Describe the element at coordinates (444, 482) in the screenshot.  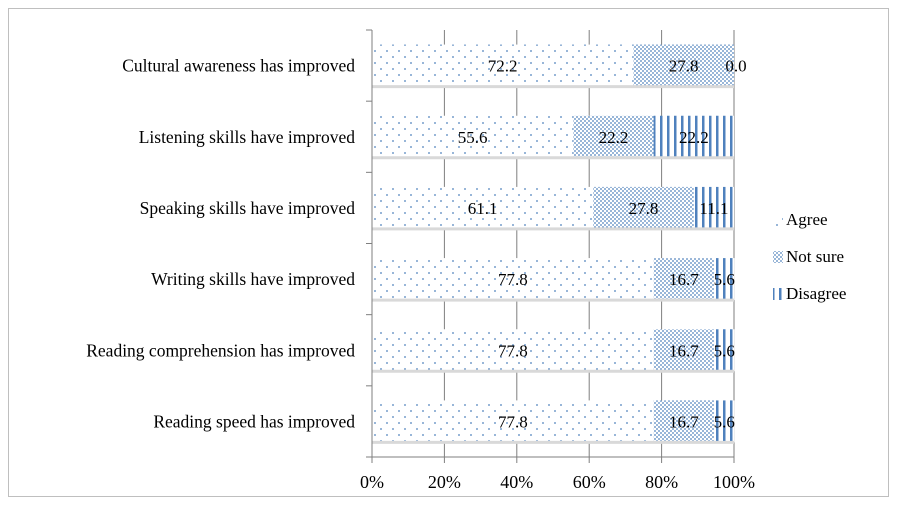
I see `x-tick-label: 20%` at that location.